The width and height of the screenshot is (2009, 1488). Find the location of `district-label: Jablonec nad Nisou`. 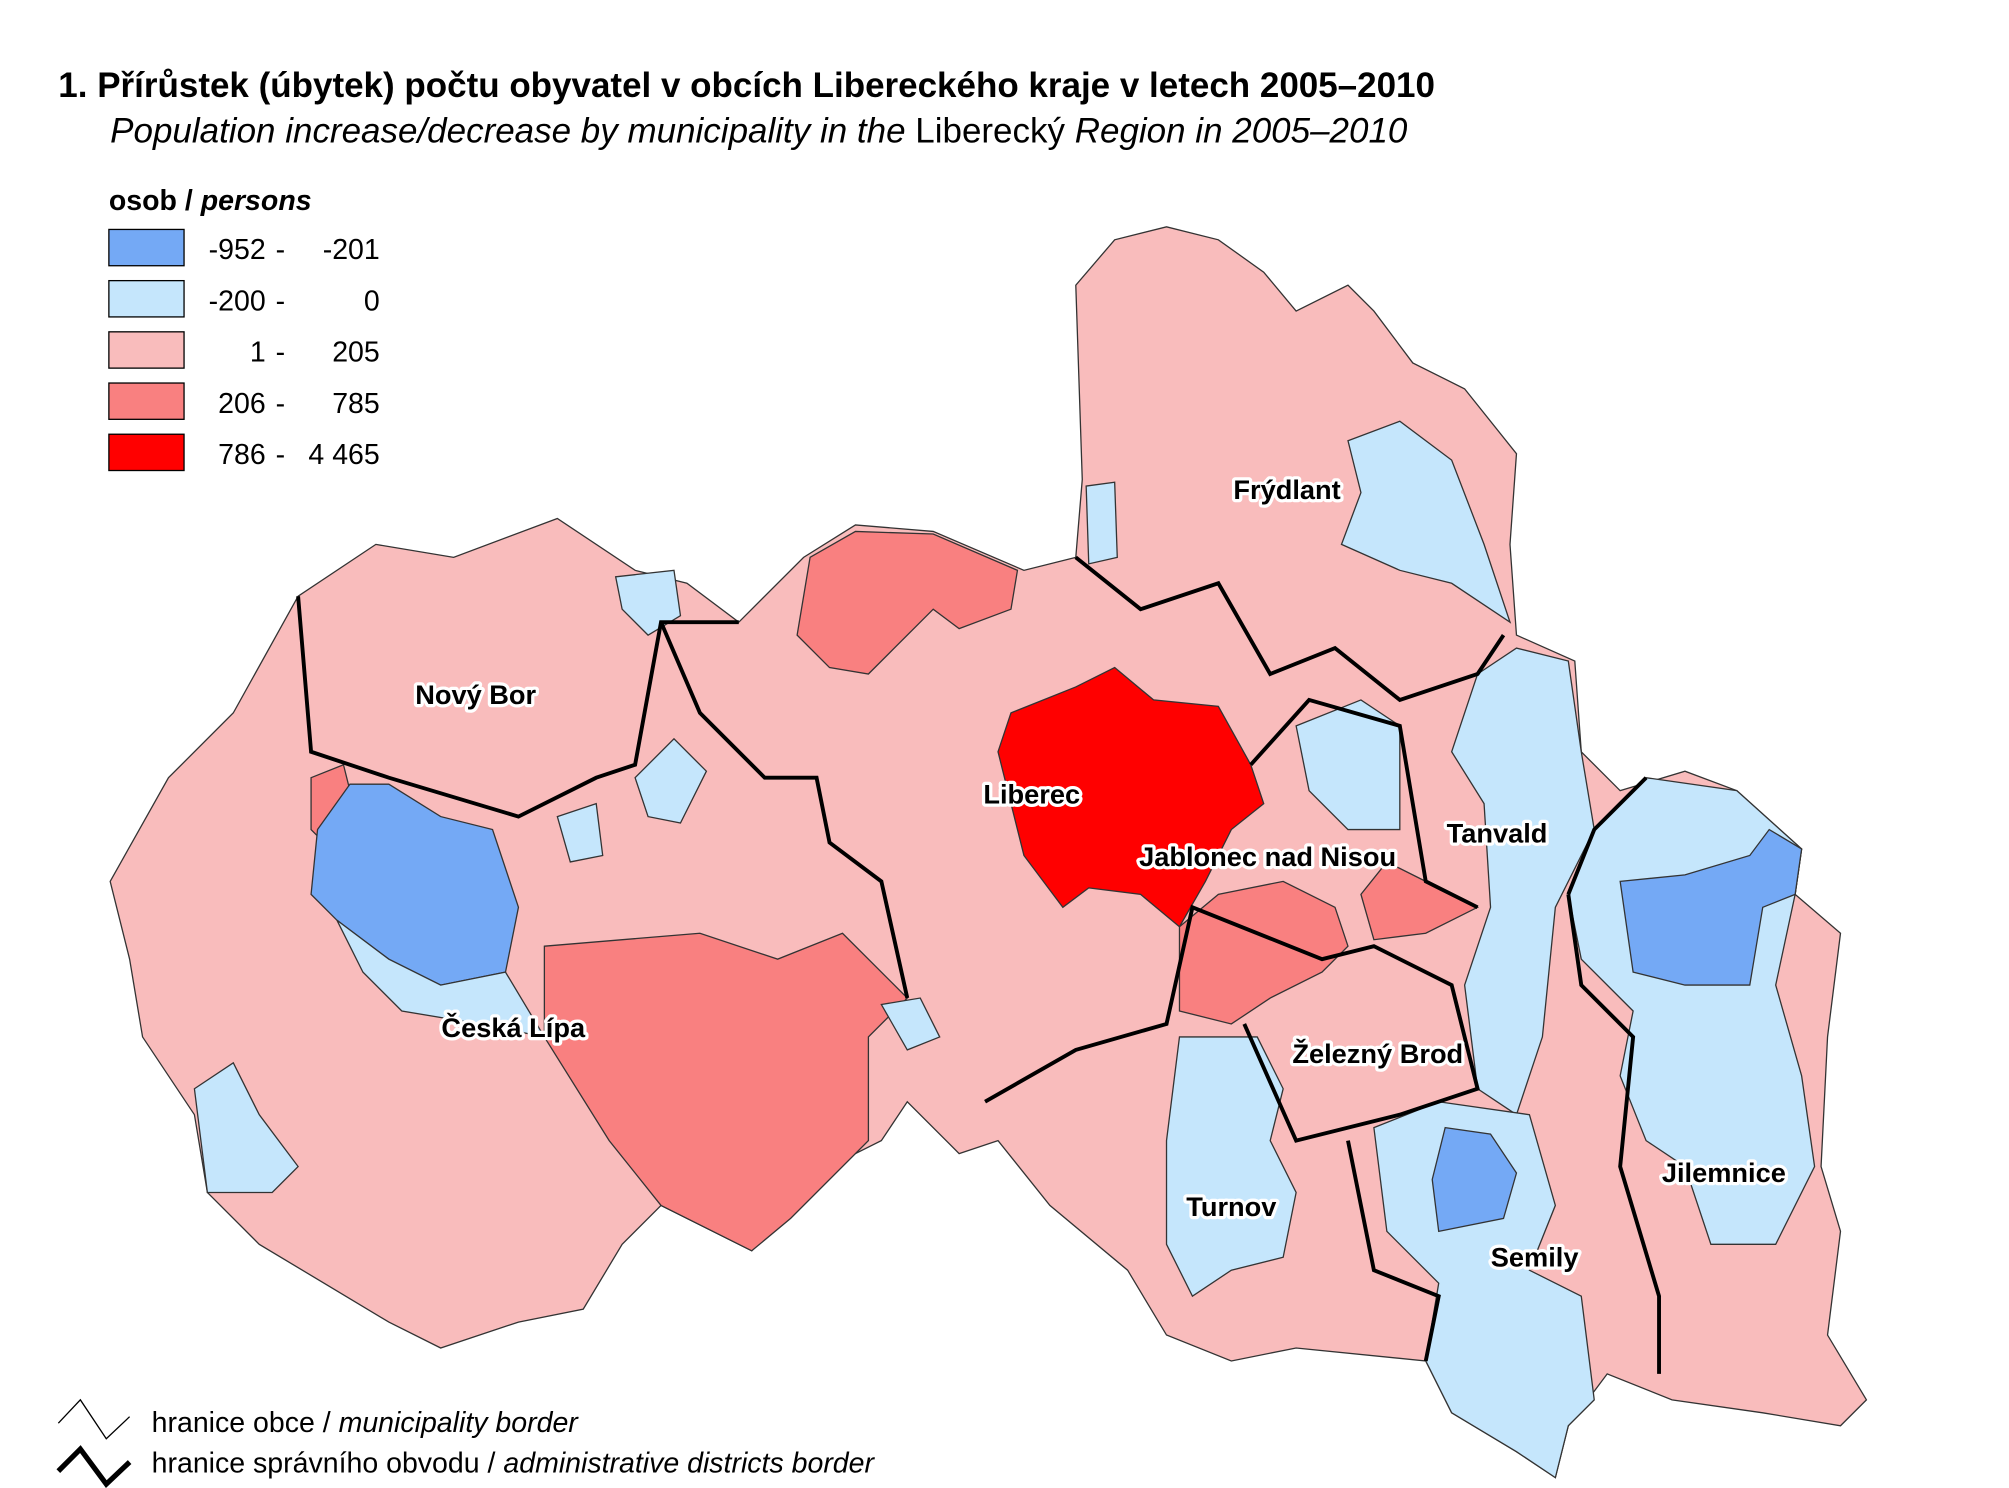

district-label: Jablonec nad Nisou is located at coordinates (1267, 856).